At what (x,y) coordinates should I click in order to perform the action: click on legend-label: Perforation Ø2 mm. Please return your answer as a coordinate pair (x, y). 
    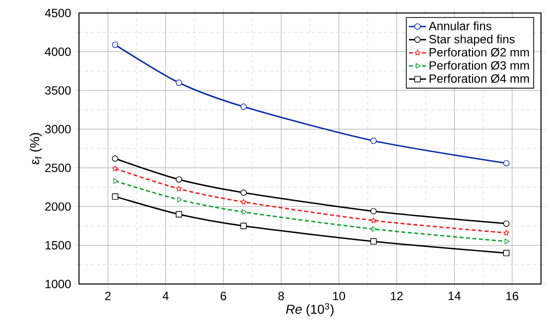
    Looking at the image, I should click on (479, 52).